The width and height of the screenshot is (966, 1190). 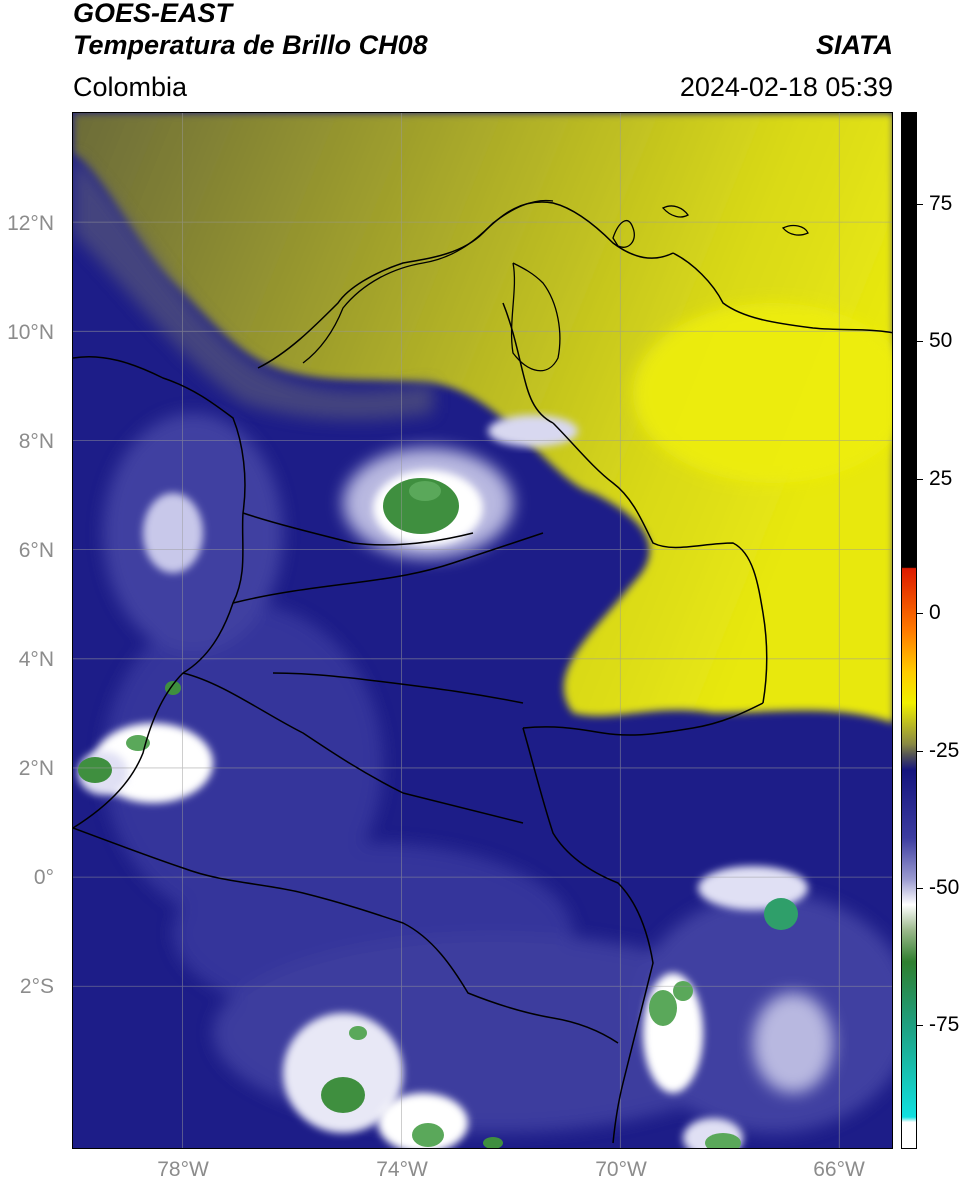 I want to click on datetime-label: 2024-02-18 05:39, so click(x=786, y=87).